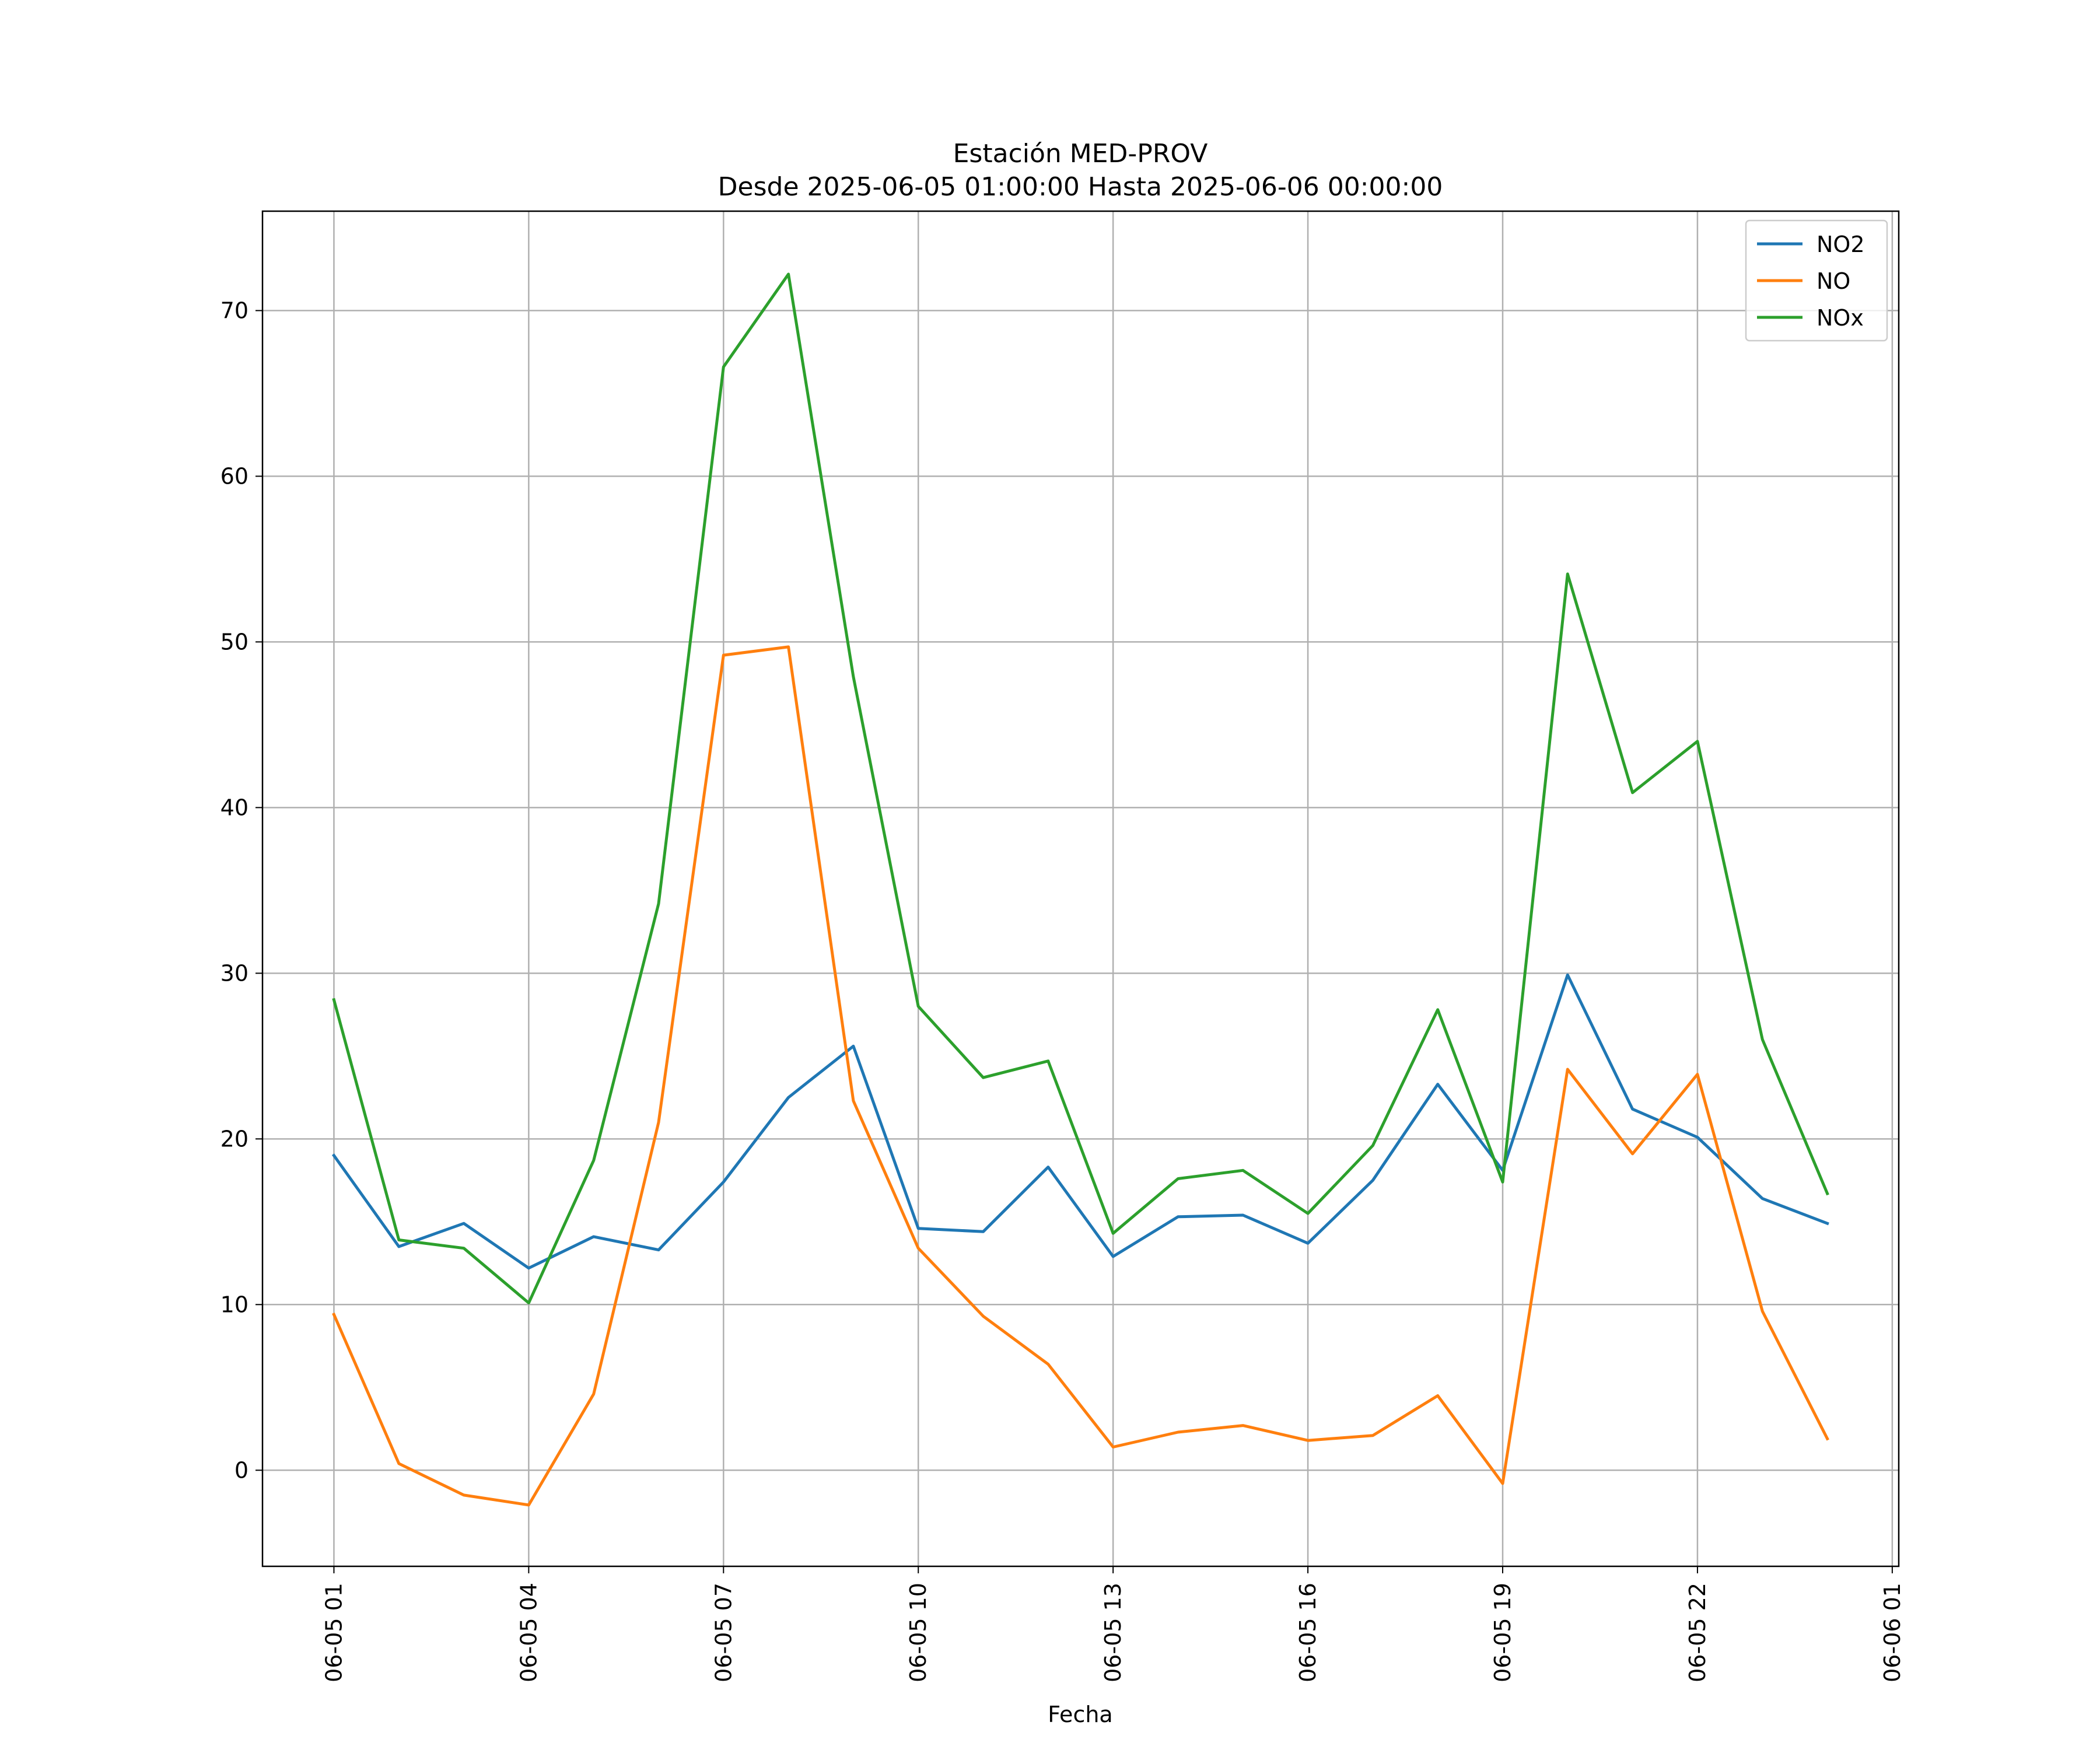 Image resolution: width=2100 pixels, height=1753 pixels. What do you see at coordinates (241, 890) in the screenshot?
I see `y-axis-ticks: 0 10 20 30 40 50 60 70` at bounding box center [241, 890].